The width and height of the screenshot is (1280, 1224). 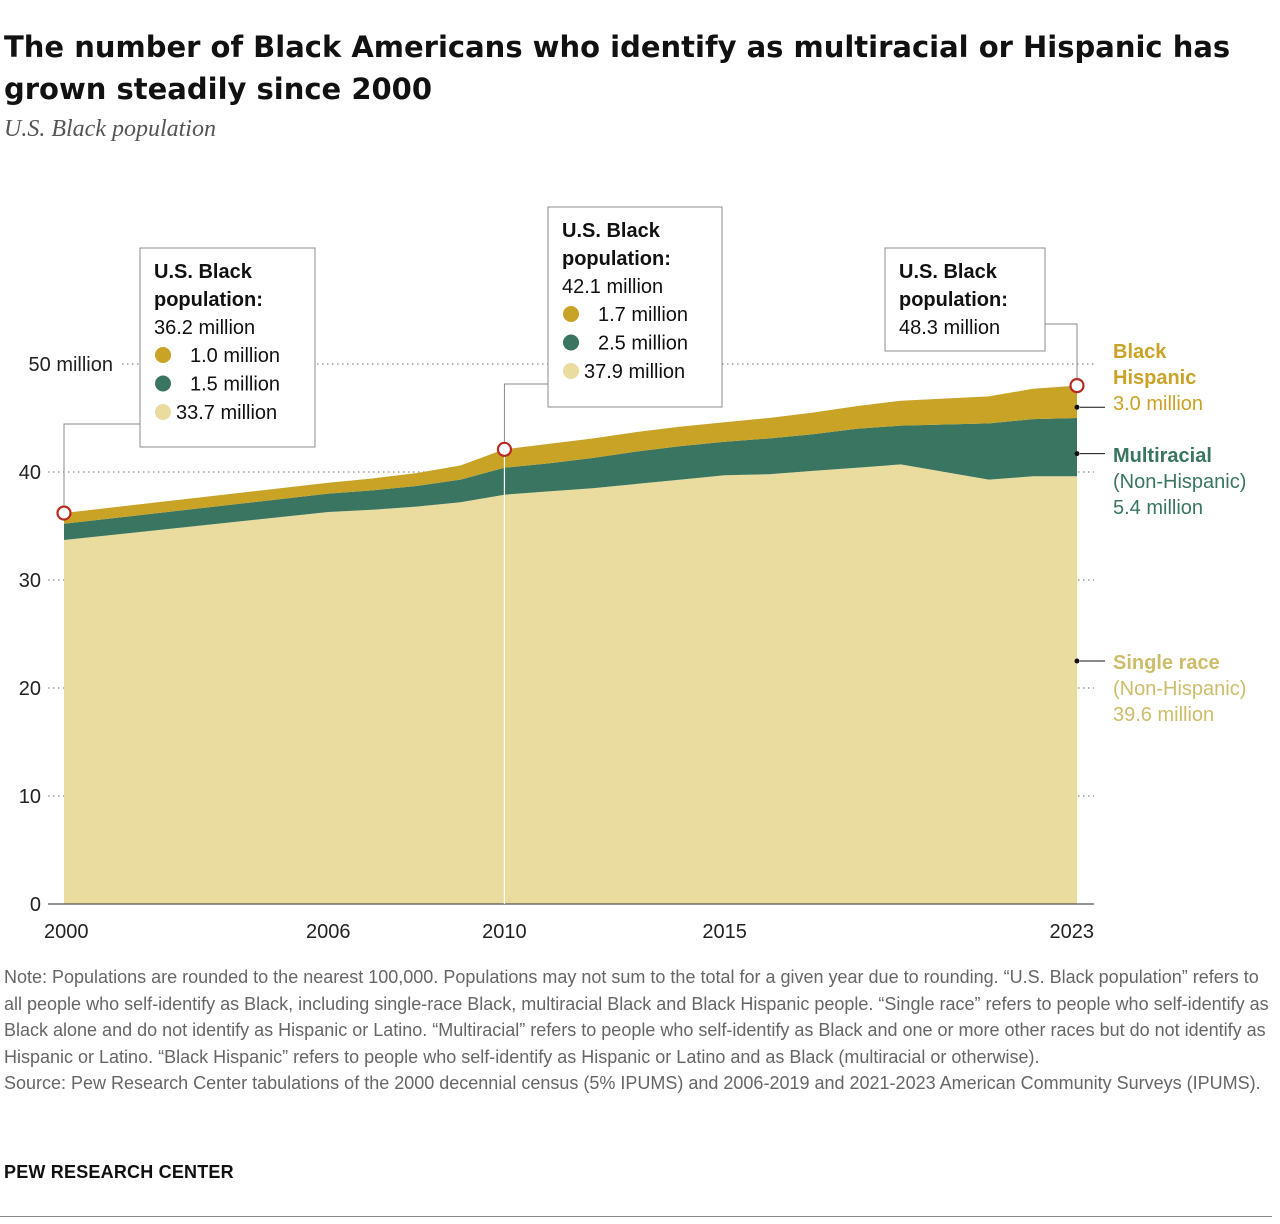 I want to click on callout-total-2000: 36.2 million, so click(x=204, y=328).